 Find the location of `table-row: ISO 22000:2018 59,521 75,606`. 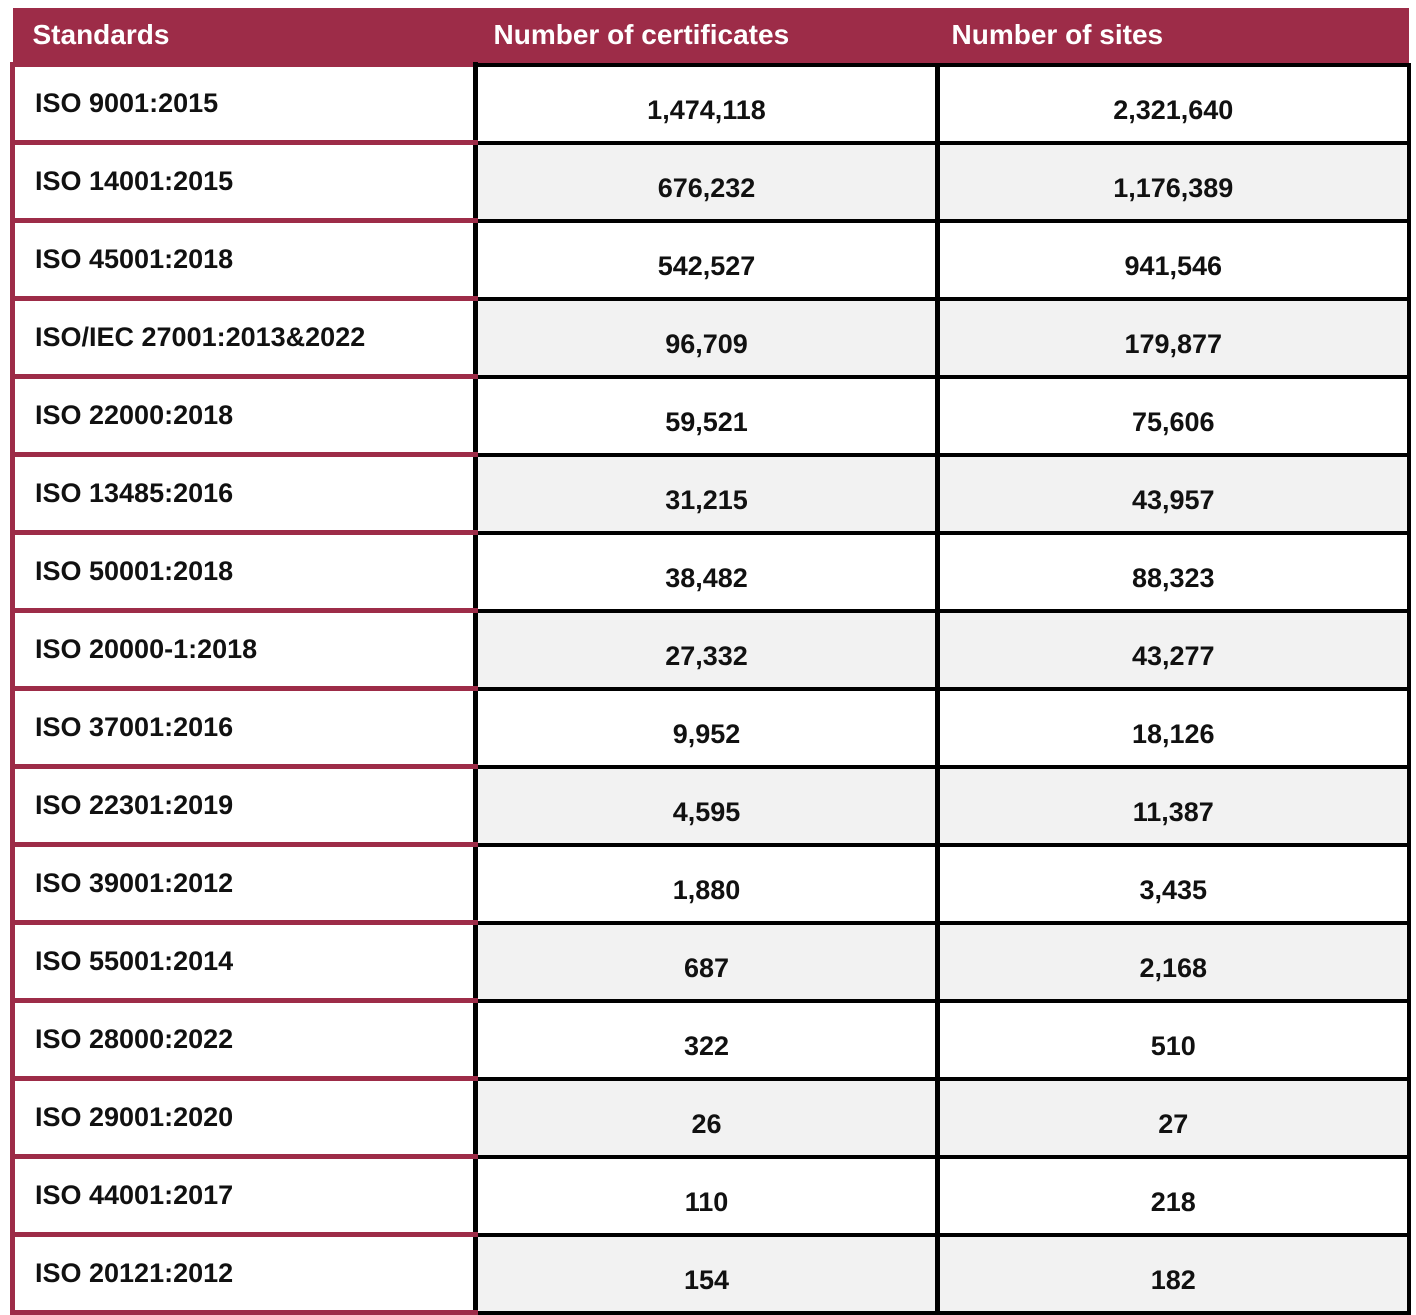

table-row: ISO 22000:2018 59,521 75,606 is located at coordinates (710, 415).